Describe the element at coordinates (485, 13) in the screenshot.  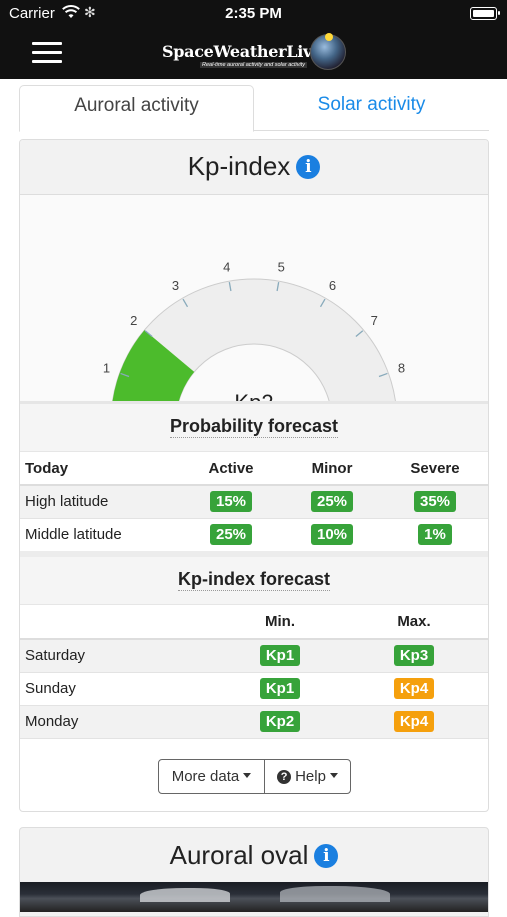
I see `battery-icon` at that location.